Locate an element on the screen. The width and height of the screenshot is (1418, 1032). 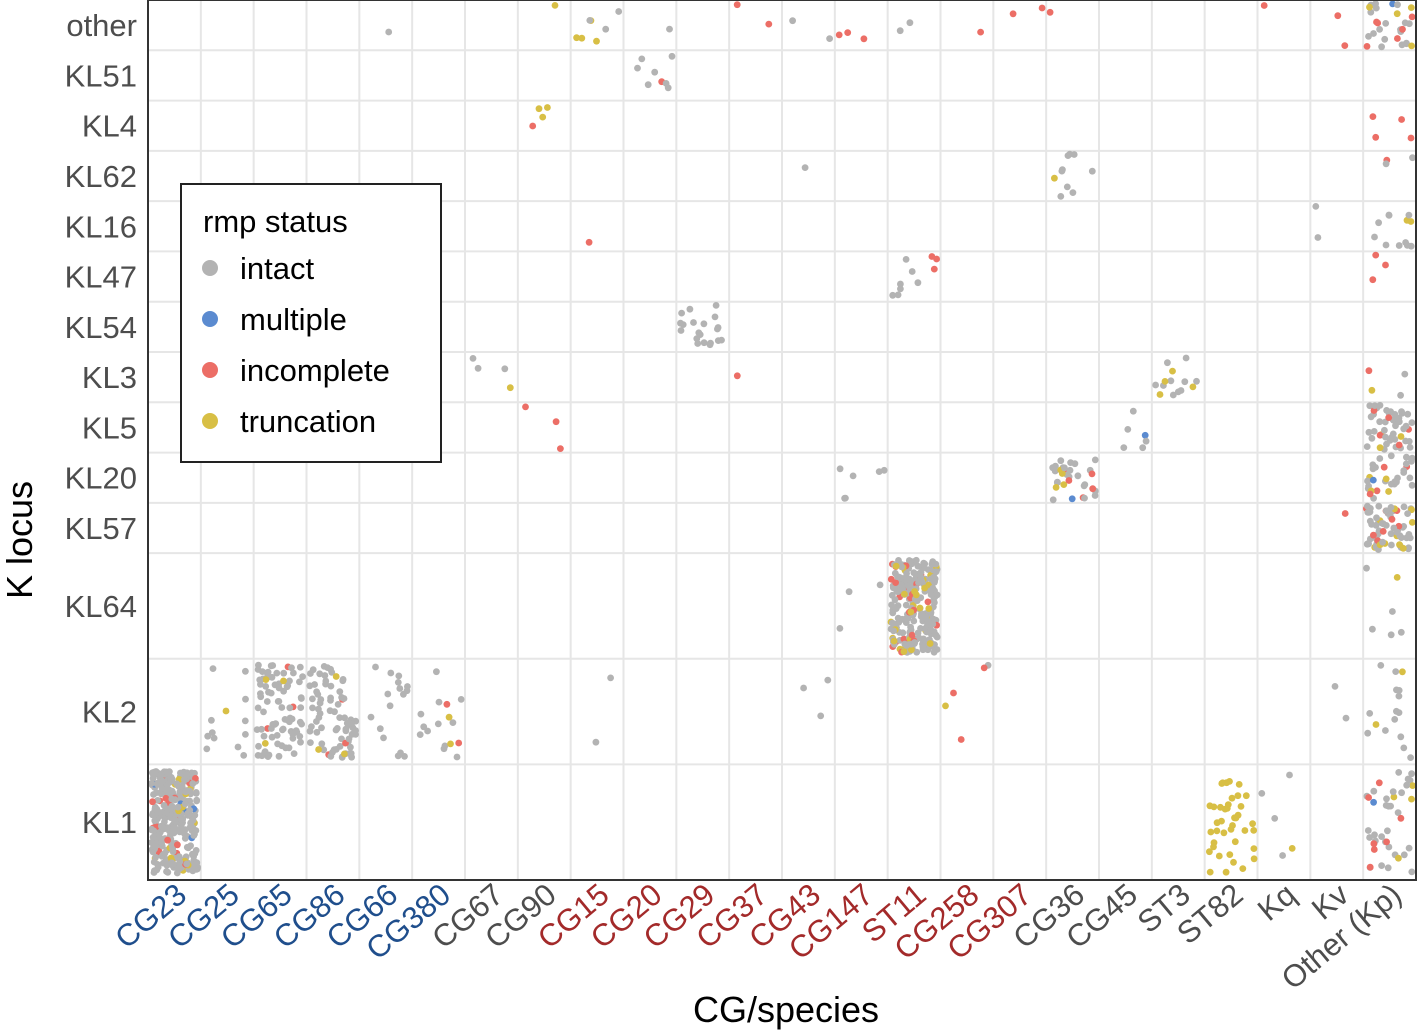
y-tick-label: KL47 is located at coordinates (101, 277).